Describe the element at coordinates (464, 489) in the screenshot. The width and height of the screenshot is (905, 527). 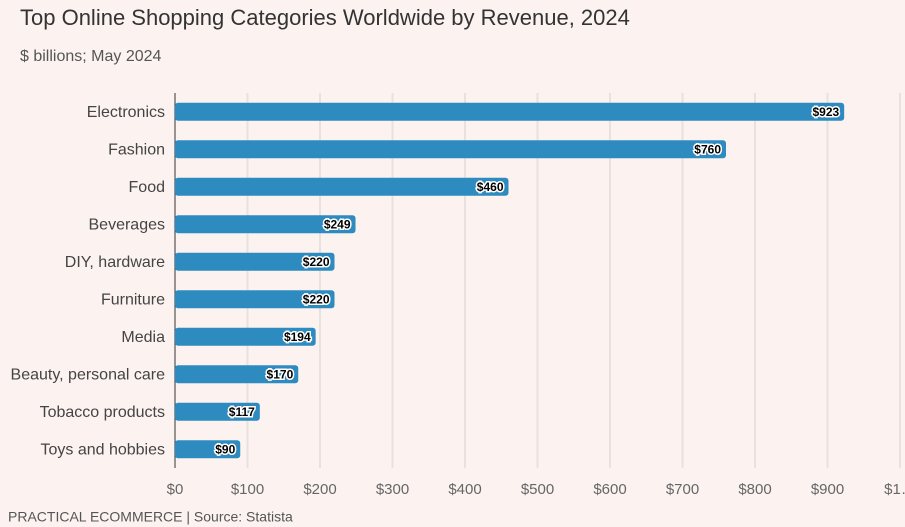
I see `x-tick-label: $400` at that location.